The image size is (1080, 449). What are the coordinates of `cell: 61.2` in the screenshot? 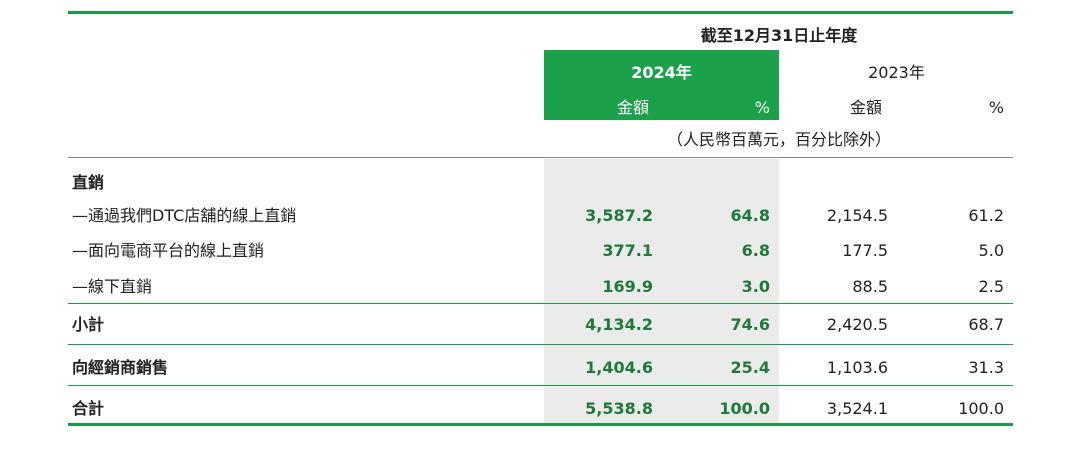 It's located at (986, 215).